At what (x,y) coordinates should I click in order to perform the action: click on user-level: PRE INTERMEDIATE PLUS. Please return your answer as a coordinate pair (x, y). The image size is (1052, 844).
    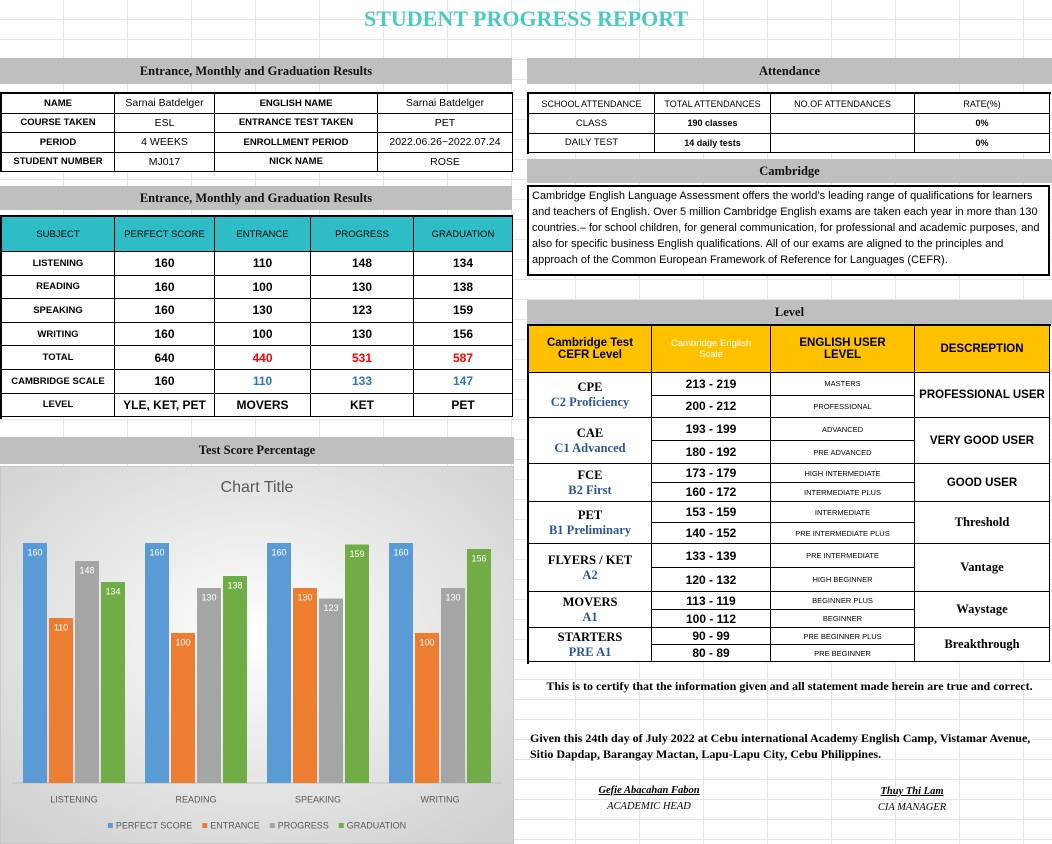
    Looking at the image, I should click on (843, 533).